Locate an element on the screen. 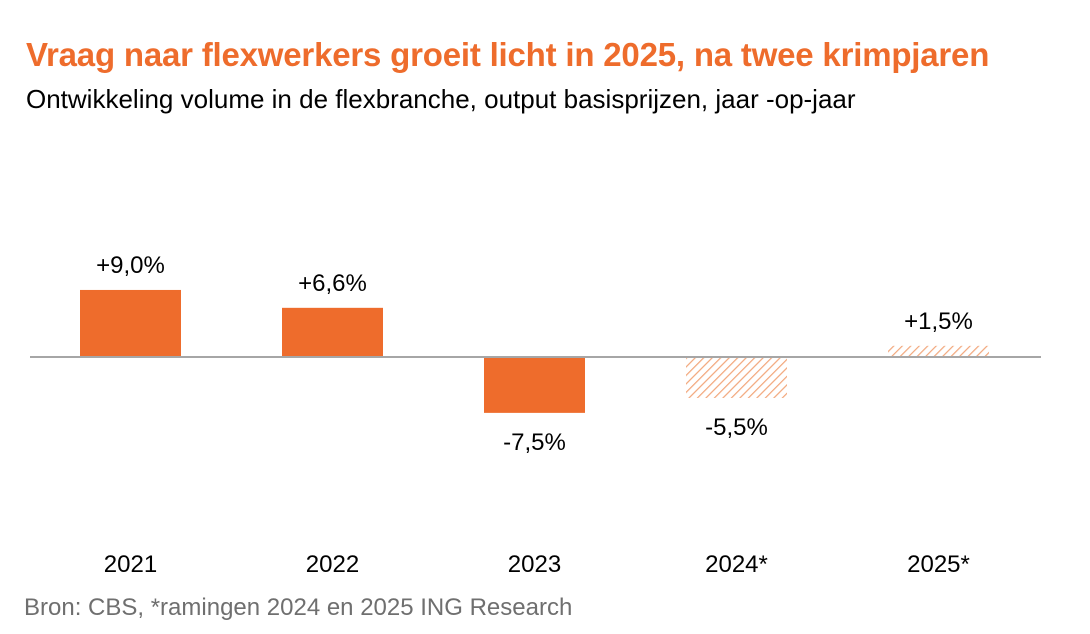 The height and width of the screenshot is (634, 1090). bar-2023 is located at coordinates (534, 385).